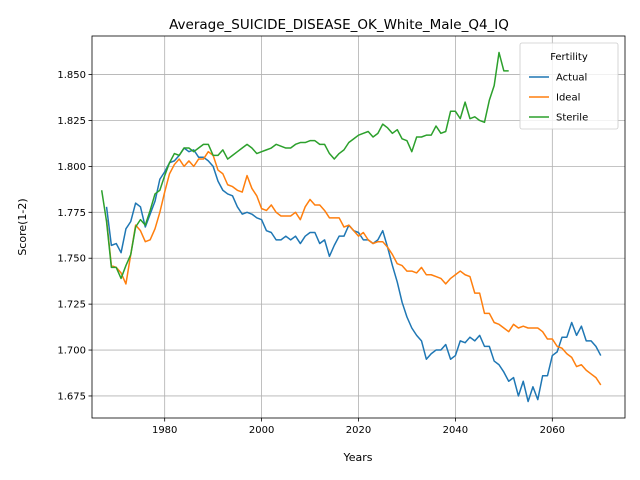 The image size is (640, 480). Describe the element at coordinates (552, 430) in the screenshot. I see `x-tick-label: 2060` at that location.